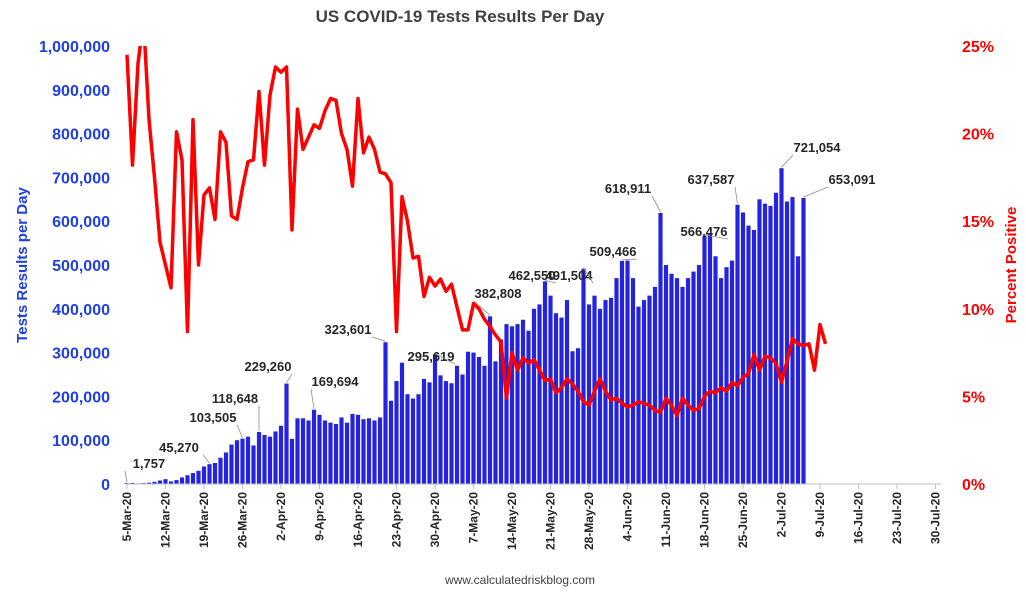 This screenshot has width=1026, height=595. What do you see at coordinates (268, 366) in the screenshot?
I see `bar-data-label: 229,260` at bounding box center [268, 366].